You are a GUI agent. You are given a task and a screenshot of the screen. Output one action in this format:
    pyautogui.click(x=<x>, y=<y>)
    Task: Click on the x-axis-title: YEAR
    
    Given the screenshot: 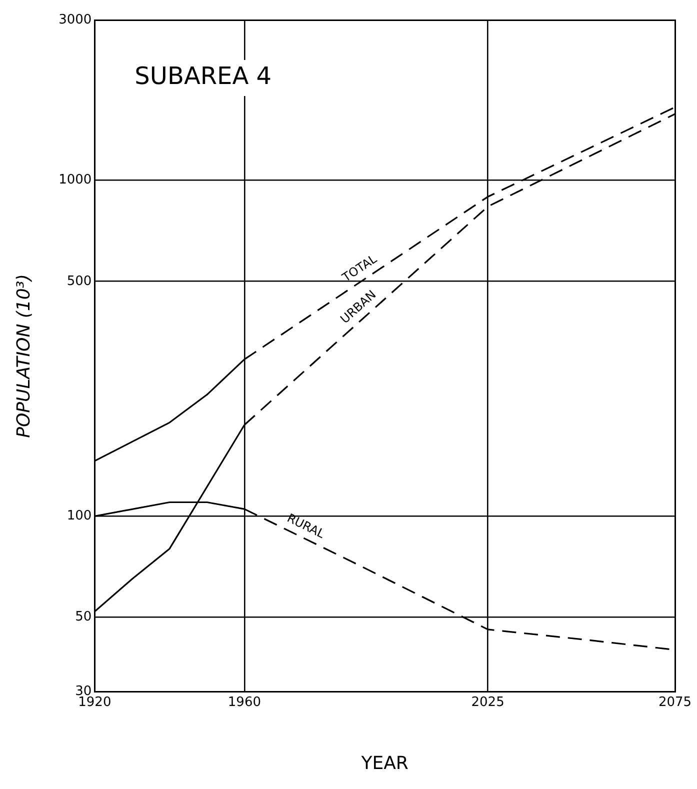 What is the action you would take?
    pyautogui.click(x=384, y=763)
    